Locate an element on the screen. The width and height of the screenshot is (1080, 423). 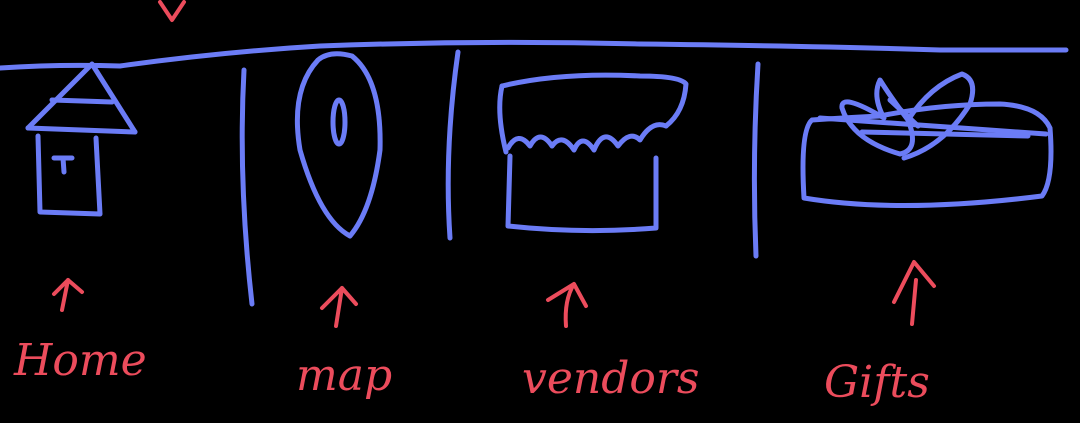
map-pin-icon is located at coordinates (338, 145).